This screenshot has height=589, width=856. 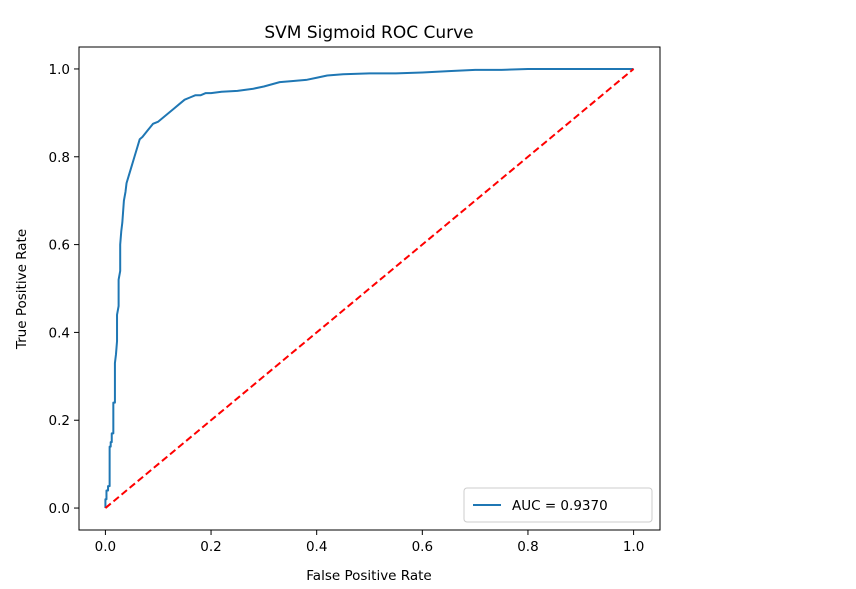 What do you see at coordinates (316, 547) in the screenshot?
I see `x-tick-label: 0.4` at bounding box center [316, 547].